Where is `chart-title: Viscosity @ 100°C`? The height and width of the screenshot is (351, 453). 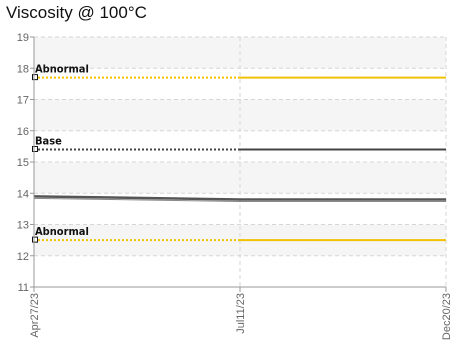 chart-title: Viscosity @ 100°C is located at coordinates (76, 12).